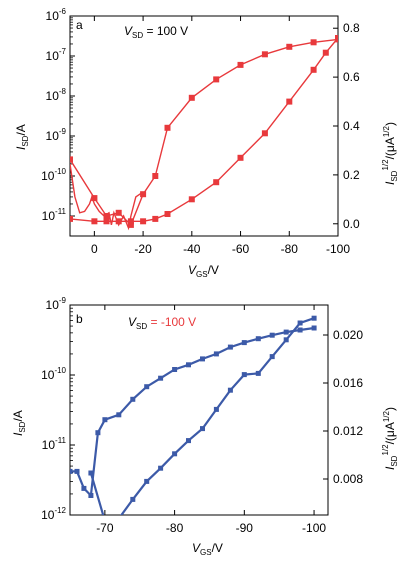 The image size is (406, 564). What do you see at coordinates (53, 175) in the screenshot?
I see `y-left-tick-label-a: 10⁻¹⁰` at bounding box center [53, 175].